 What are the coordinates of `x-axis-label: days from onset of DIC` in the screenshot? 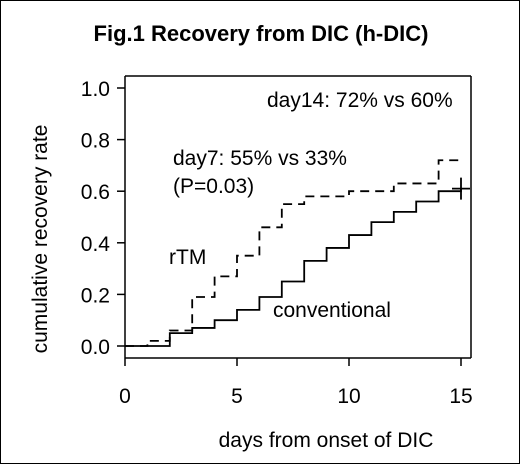 It's located at (326, 440).